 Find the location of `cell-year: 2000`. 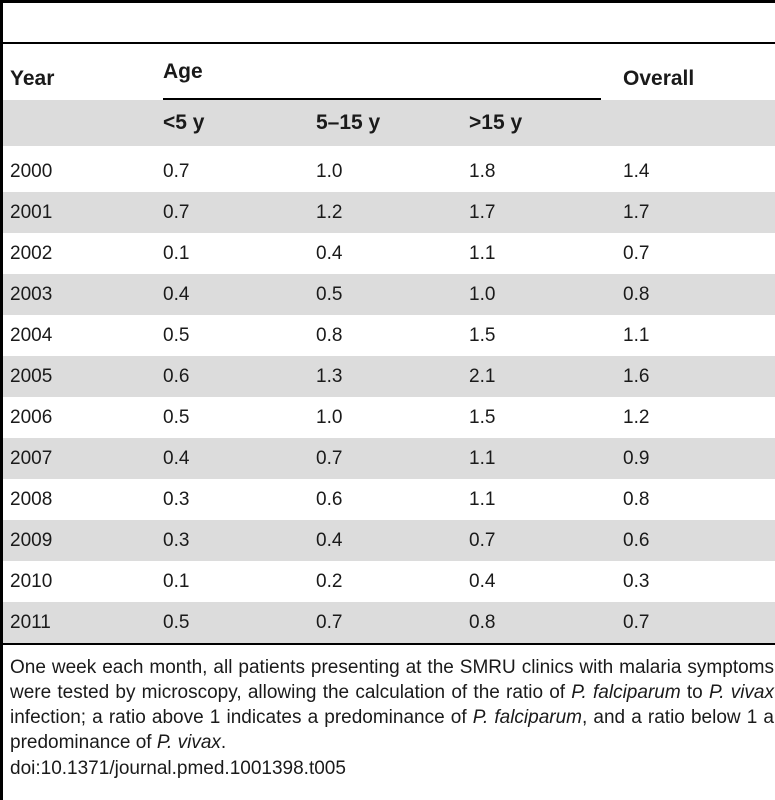

cell-year: 2000 is located at coordinates (31, 171).